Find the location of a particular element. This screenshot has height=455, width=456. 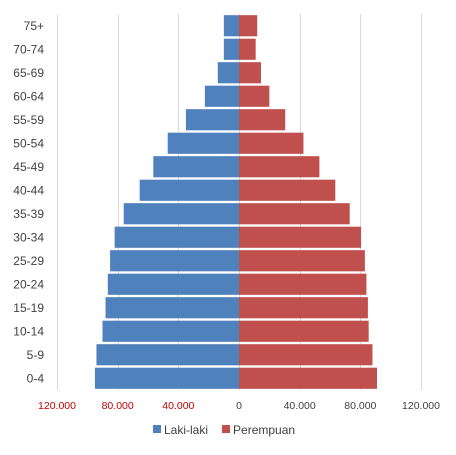

category-label: 15-19 is located at coordinates (28, 308).